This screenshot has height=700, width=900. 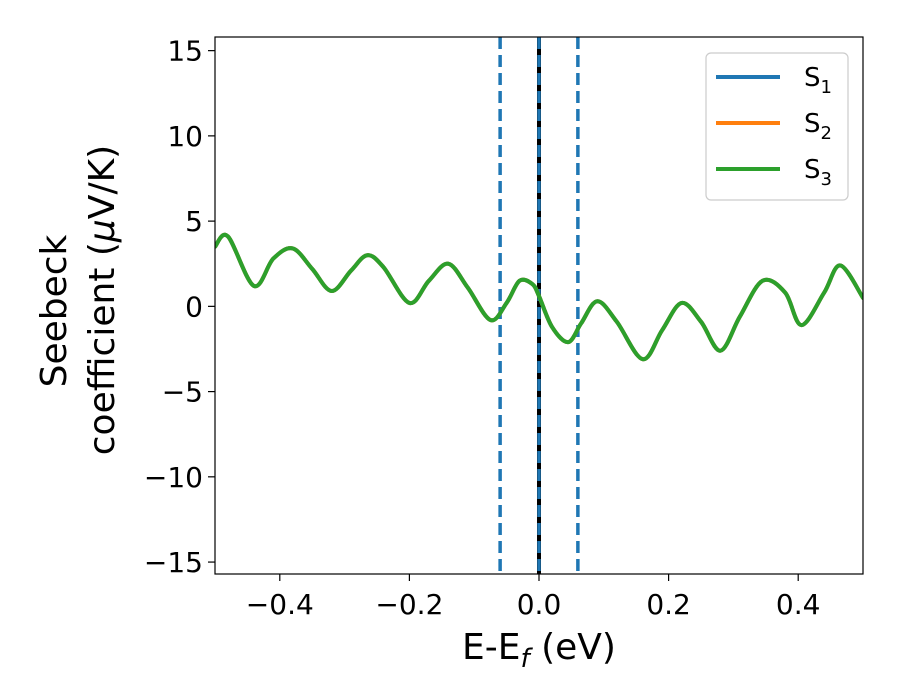 What do you see at coordinates (102, 231) in the screenshot?
I see `y-axis-label-mu: μ` at bounding box center [102, 231].